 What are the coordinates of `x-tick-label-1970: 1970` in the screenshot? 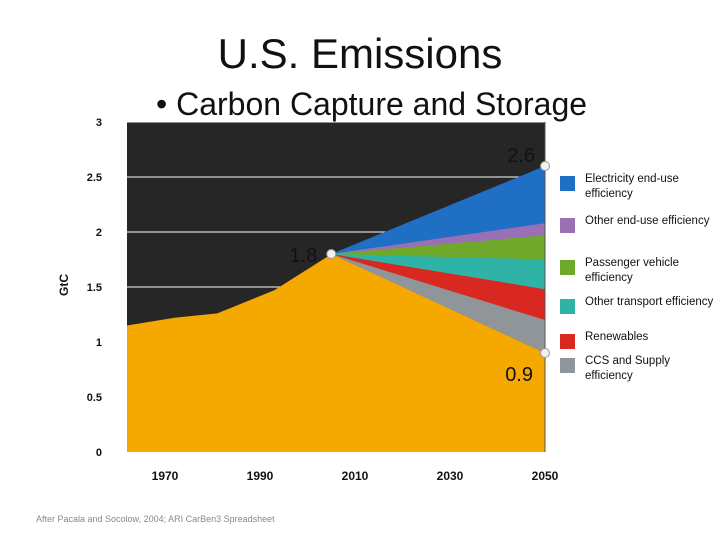 It's located at (165, 476).